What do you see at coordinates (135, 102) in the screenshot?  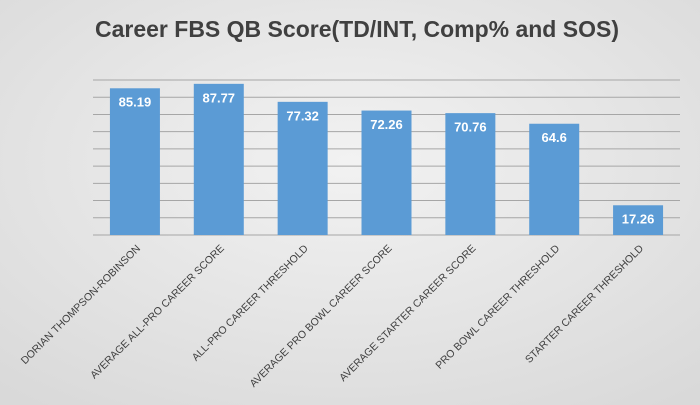 I see `value-label: 85.19` at bounding box center [135, 102].